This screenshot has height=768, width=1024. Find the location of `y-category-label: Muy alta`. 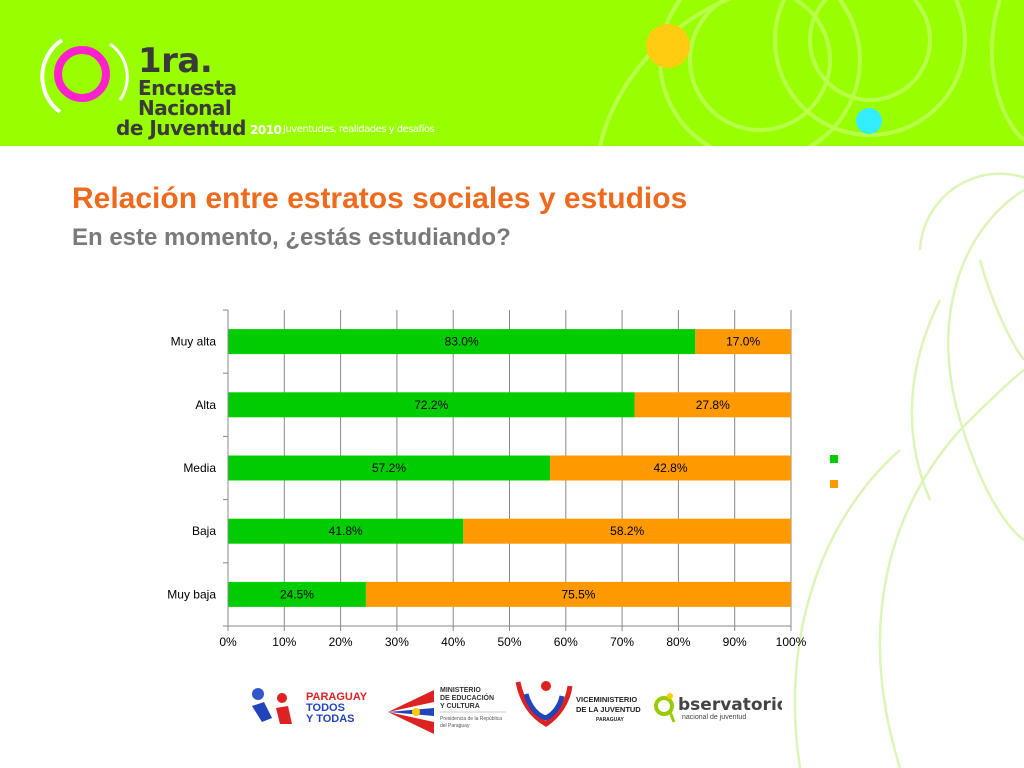

y-category-label: Muy alta is located at coordinates (194, 342).